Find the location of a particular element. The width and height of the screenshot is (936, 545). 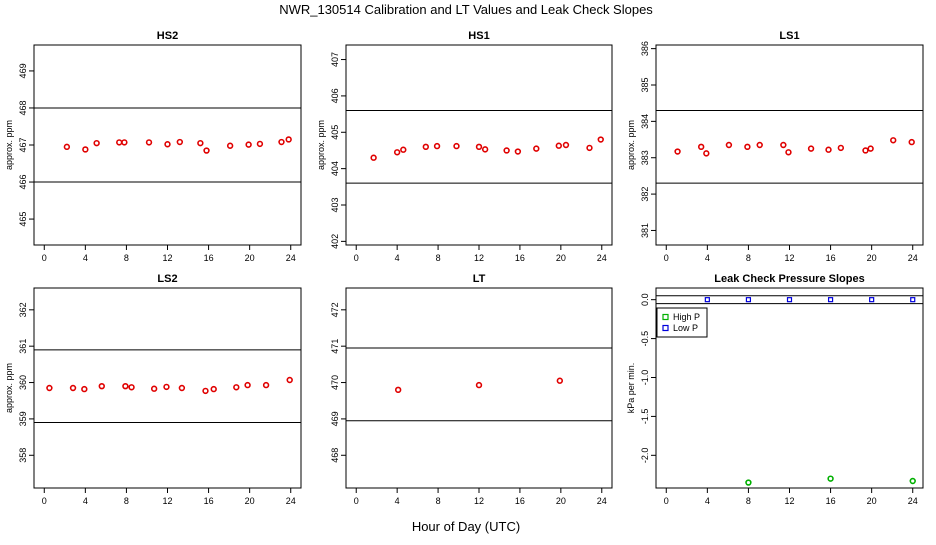

y-tick-label: 361 is located at coordinates (23, 346).